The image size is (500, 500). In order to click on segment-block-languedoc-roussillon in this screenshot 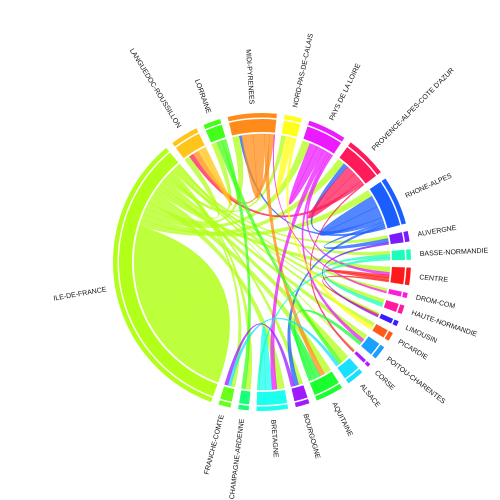, I will do `click(190, 146)`.